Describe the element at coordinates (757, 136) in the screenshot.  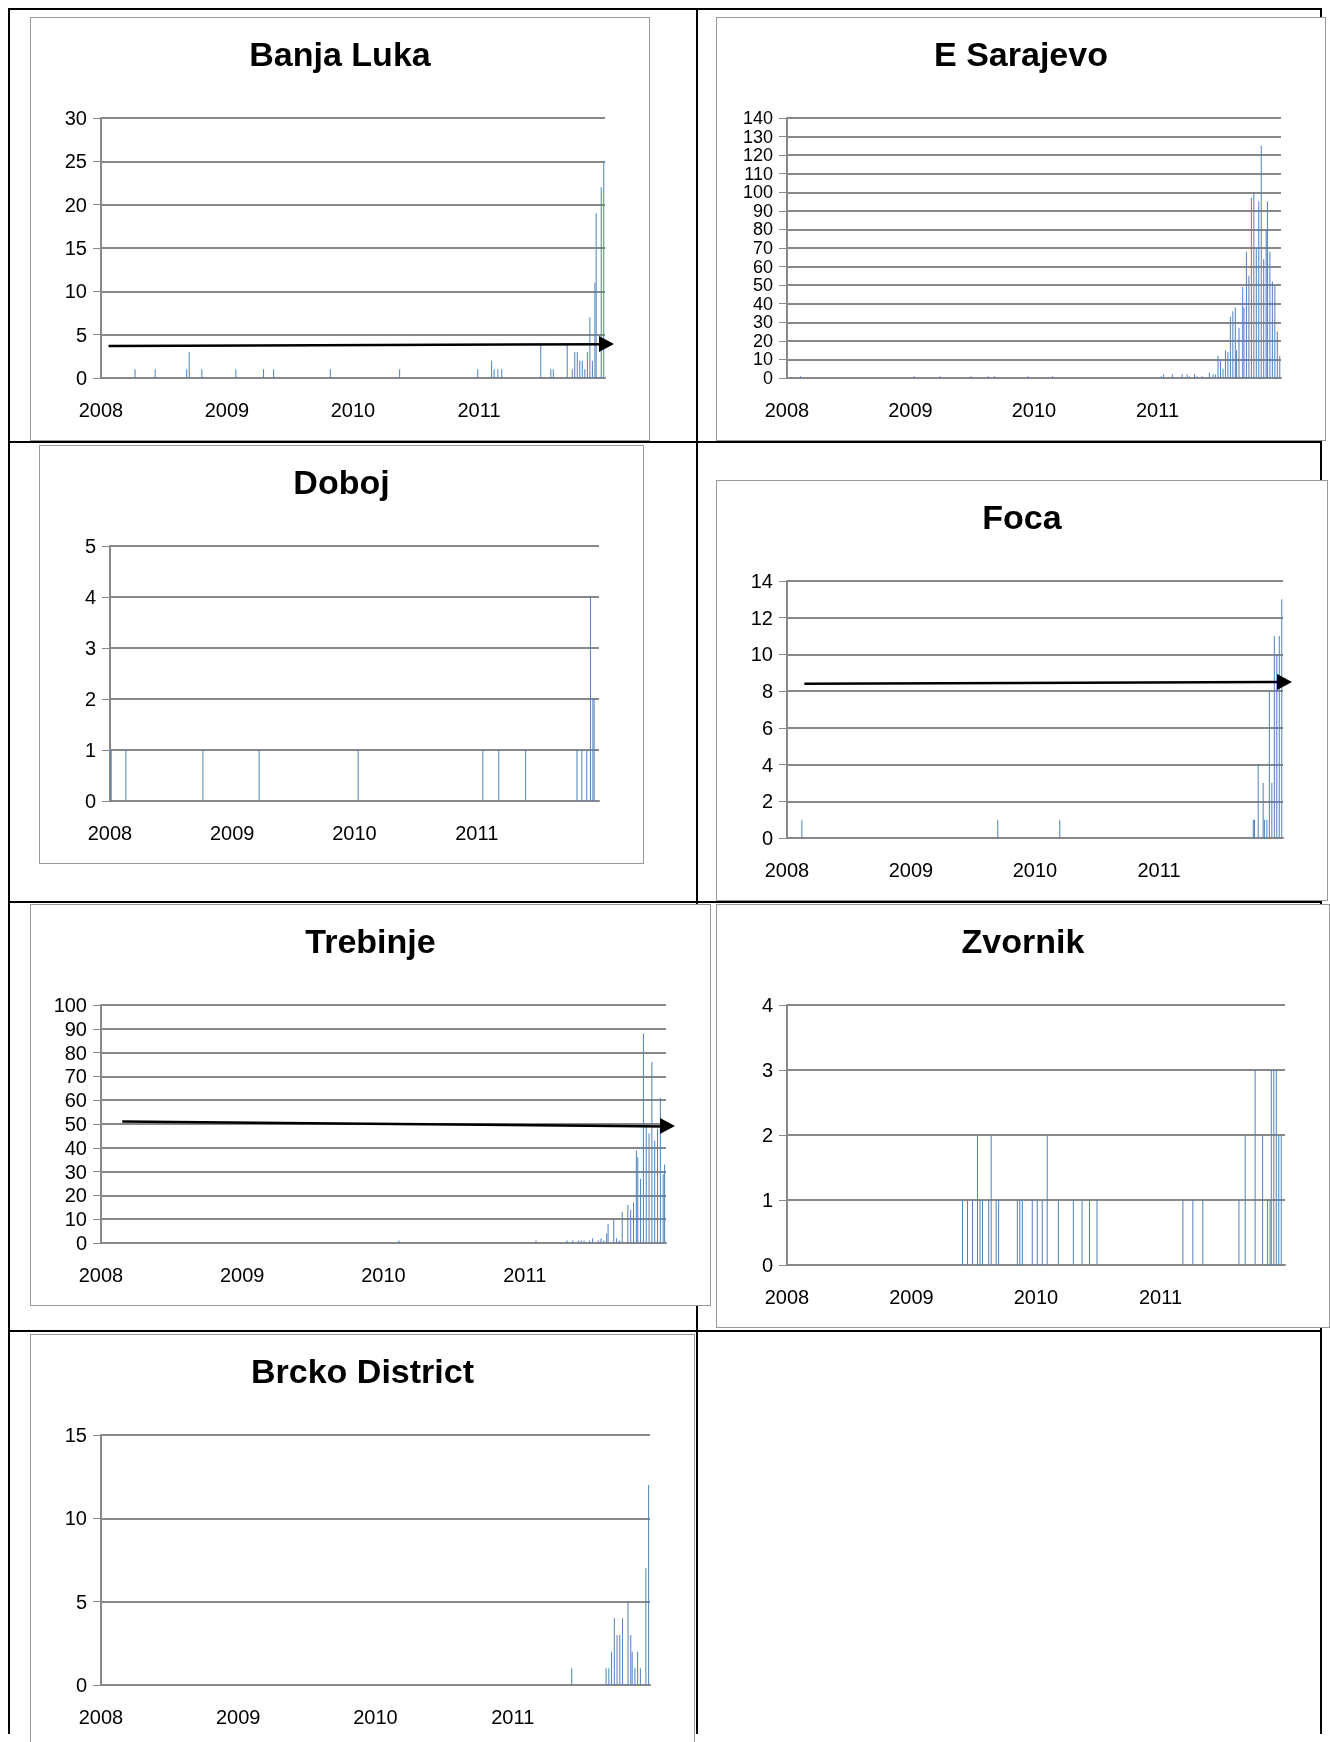
I see `y-tick-label: 130` at that location.